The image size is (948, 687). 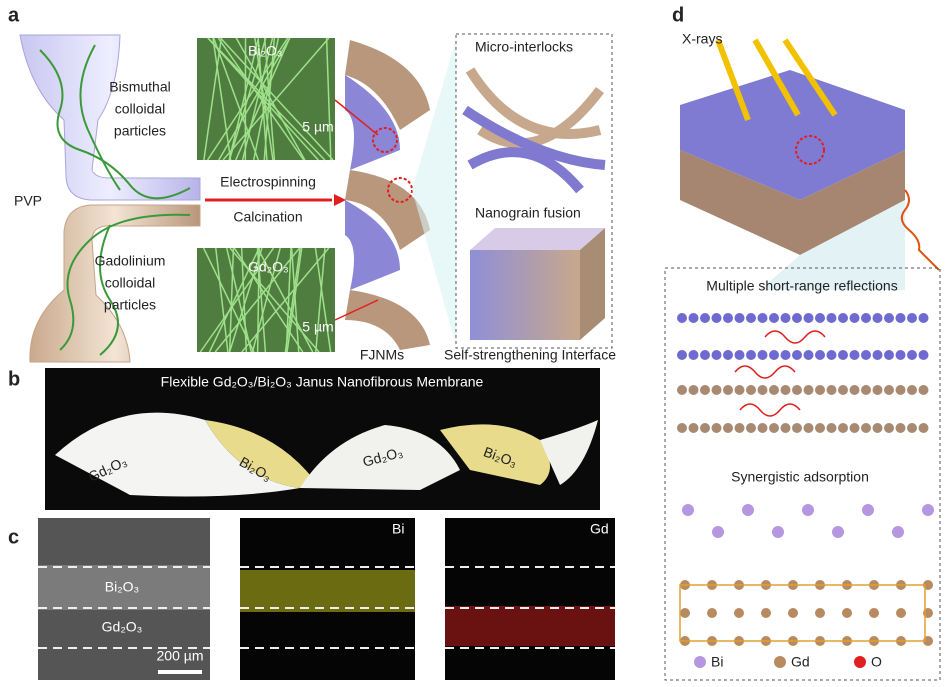 What do you see at coordinates (265, 51) in the screenshot?
I see `label: Bi₂O₃` at bounding box center [265, 51].